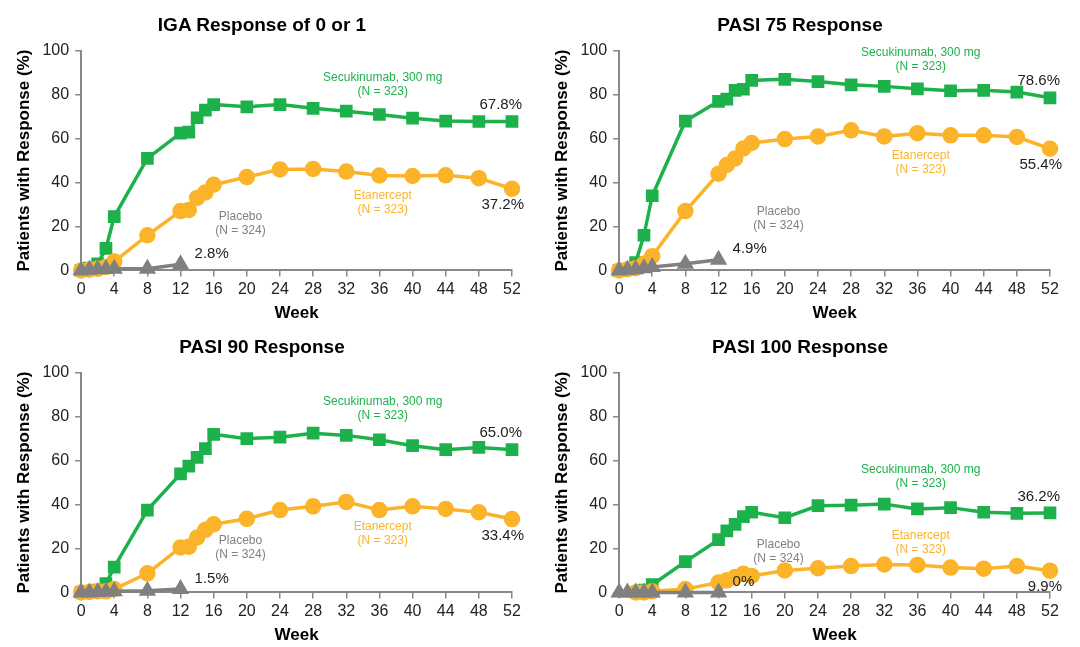 The height and width of the screenshot is (647, 1080). Describe the element at coordinates (211, 252) in the screenshot. I see `data-label: 2.8%` at that location.